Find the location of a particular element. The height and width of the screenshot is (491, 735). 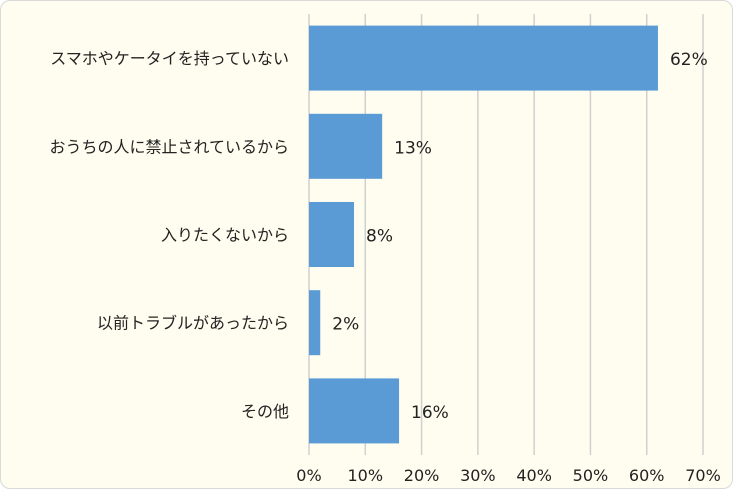

x-tick-label: 60% is located at coordinates (647, 475).